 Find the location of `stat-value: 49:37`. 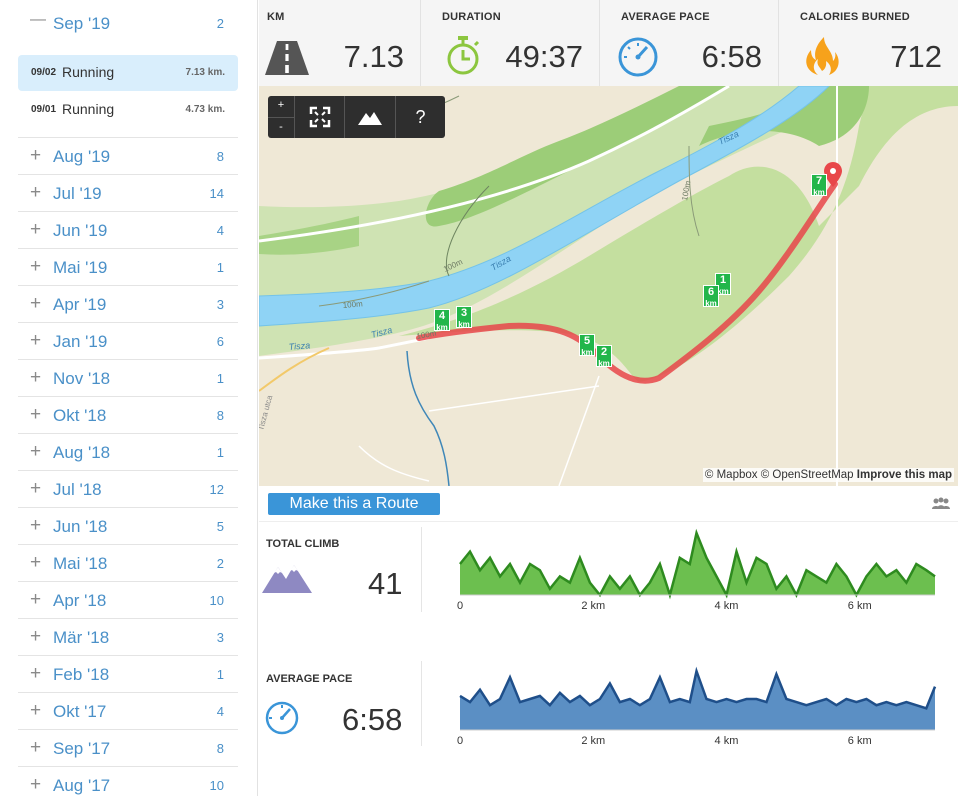

stat-value: 49:37 is located at coordinates (544, 56).